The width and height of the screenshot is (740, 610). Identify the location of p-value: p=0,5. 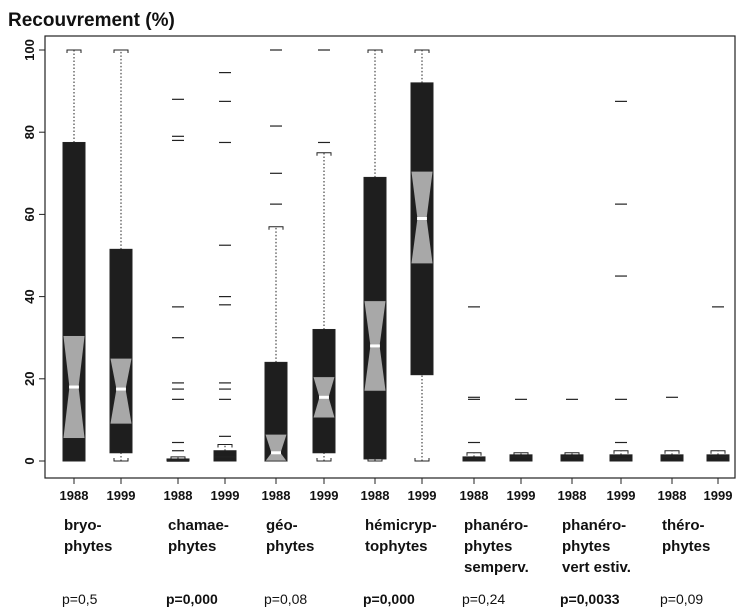
(80, 599).